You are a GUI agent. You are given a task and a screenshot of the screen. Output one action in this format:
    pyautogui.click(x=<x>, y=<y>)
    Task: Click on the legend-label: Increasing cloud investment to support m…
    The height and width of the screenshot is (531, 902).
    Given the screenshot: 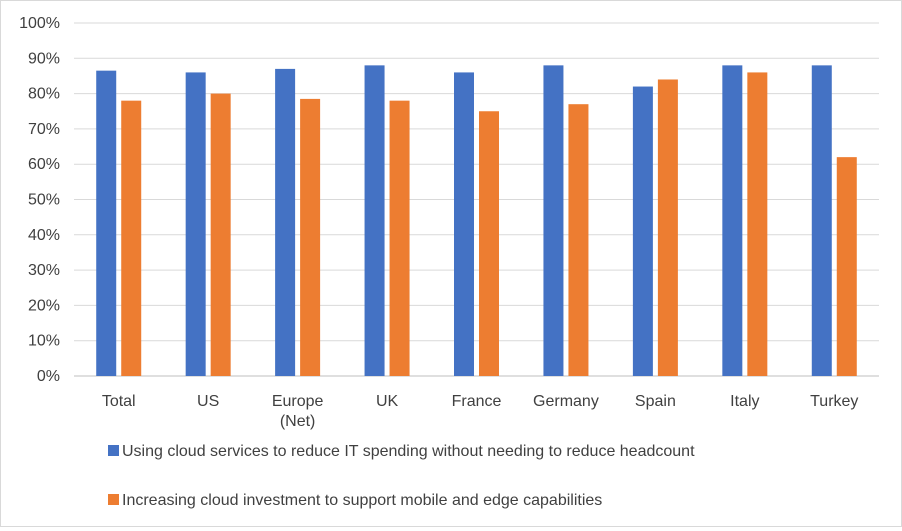 What is the action you would take?
    pyautogui.click(x=362, y=500)
    